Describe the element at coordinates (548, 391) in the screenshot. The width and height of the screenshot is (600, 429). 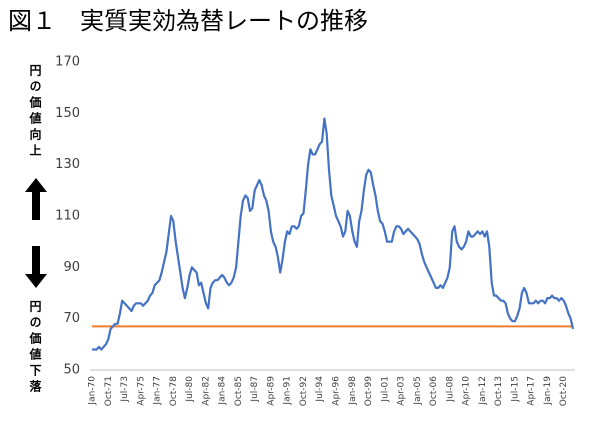
I see `x-tick-label: Jan-19` at that location.